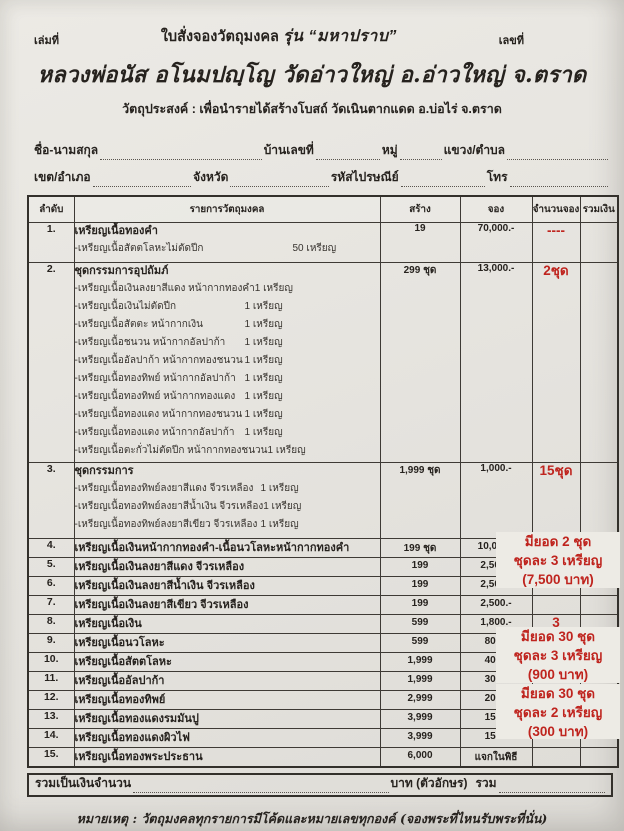 The height and width of the screenshot is (831, 624). Describe the element at coordinates (364, 177) in the screenshot. I see `postcode-label: รหัสไปรษณีย์` at that location.